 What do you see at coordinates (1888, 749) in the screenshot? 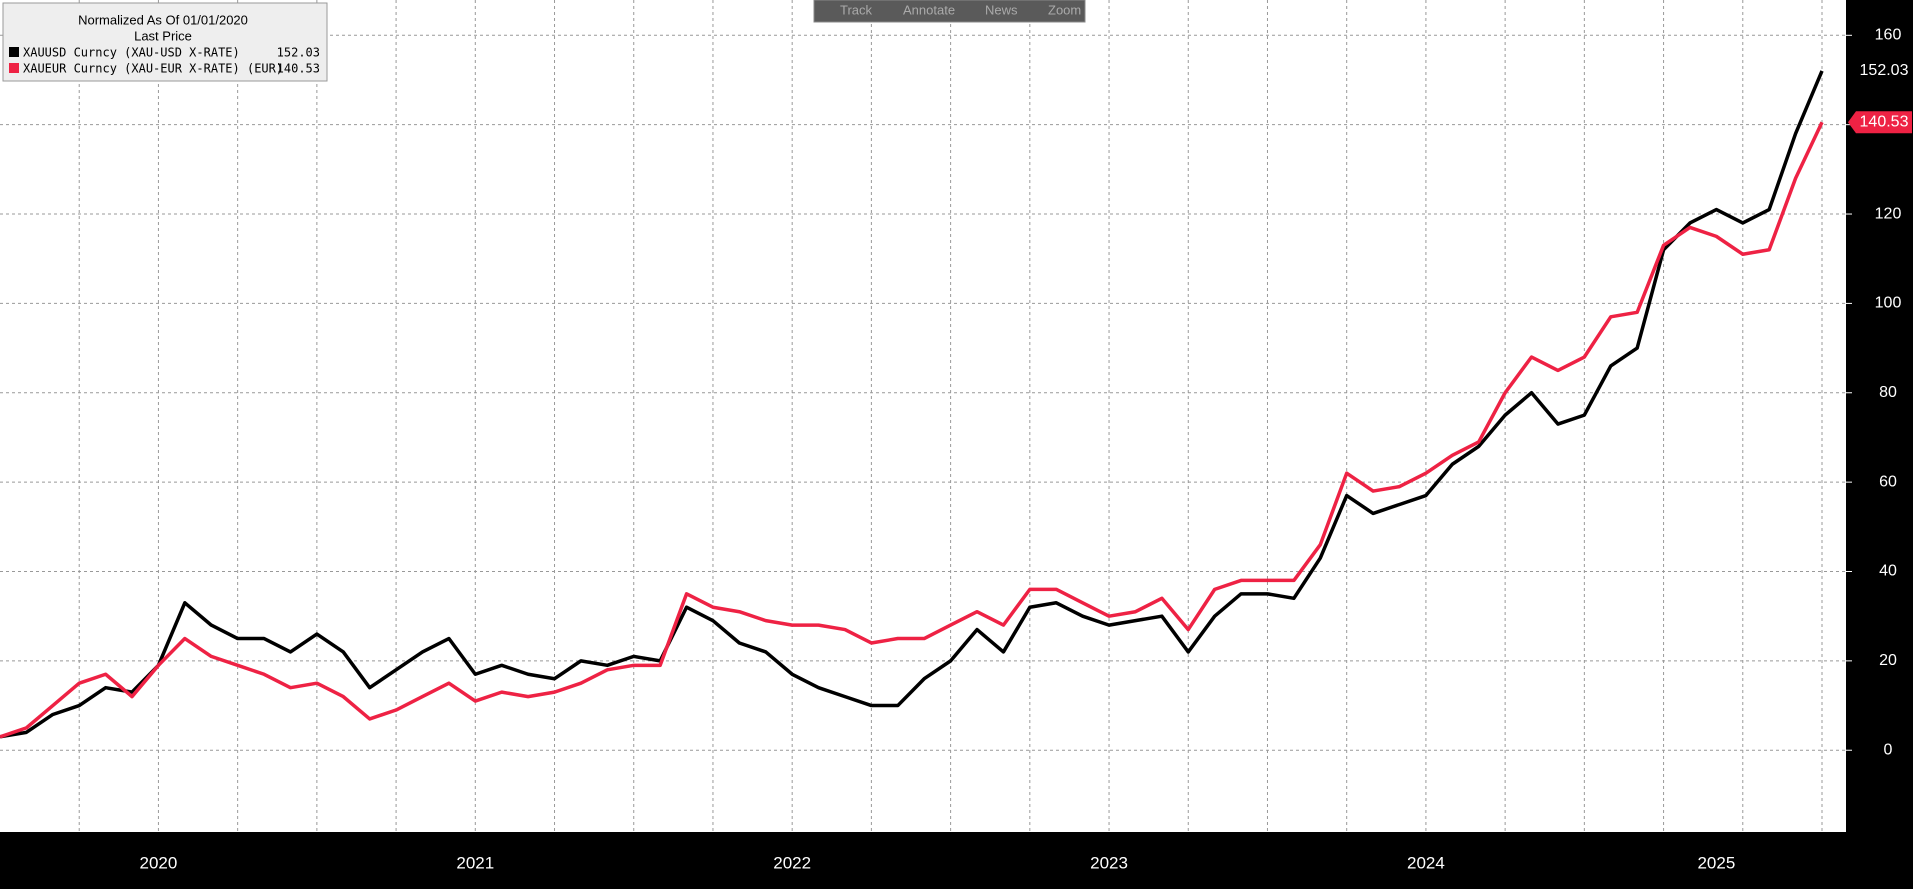
I see `y-tick-label: 0` at bounding box center [1888, 749].